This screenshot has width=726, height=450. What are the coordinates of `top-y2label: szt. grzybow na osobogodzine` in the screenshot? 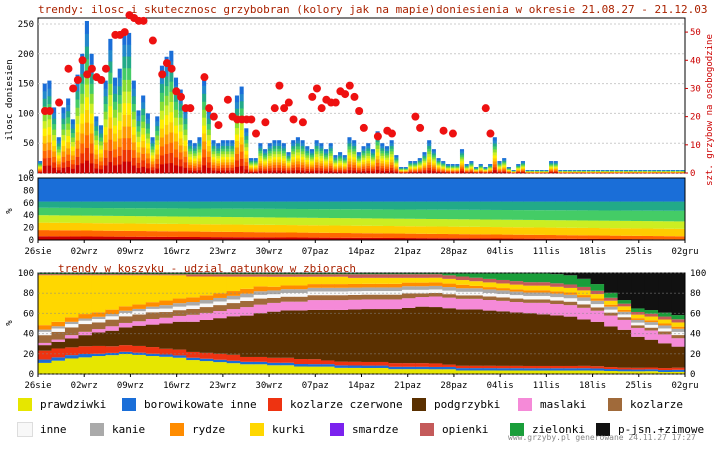 It's located at (710, 110).